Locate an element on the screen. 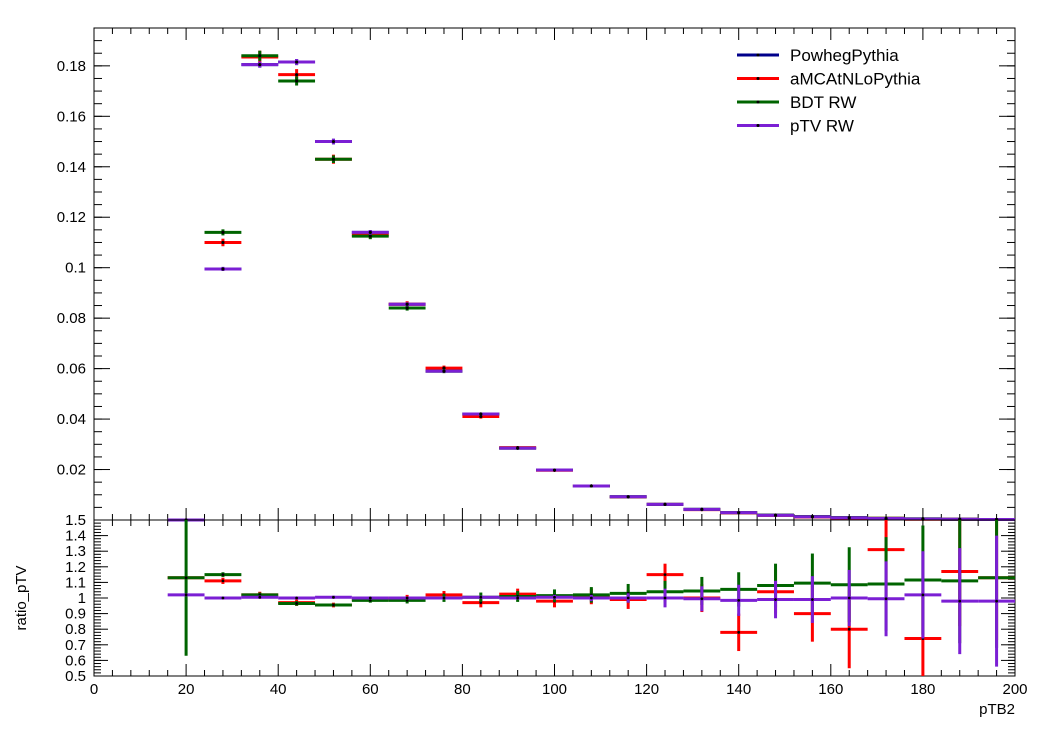  y-tick-label: 0.16 is located at coordinates (71, 116).